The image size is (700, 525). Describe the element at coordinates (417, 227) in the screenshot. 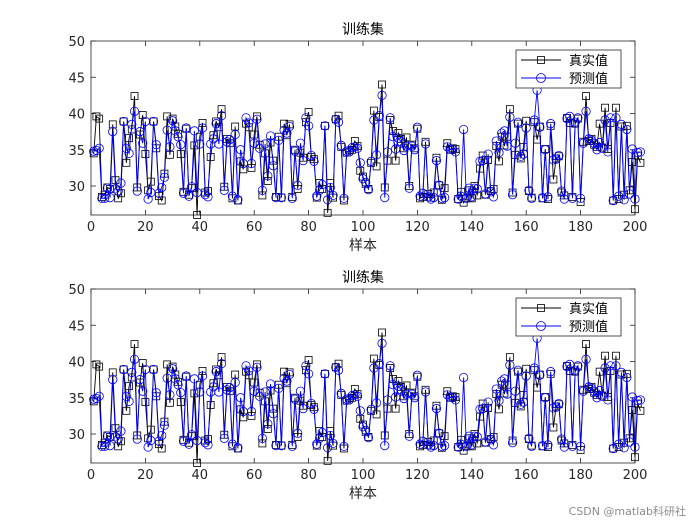

I see `x-tick-label: 120` at that location.